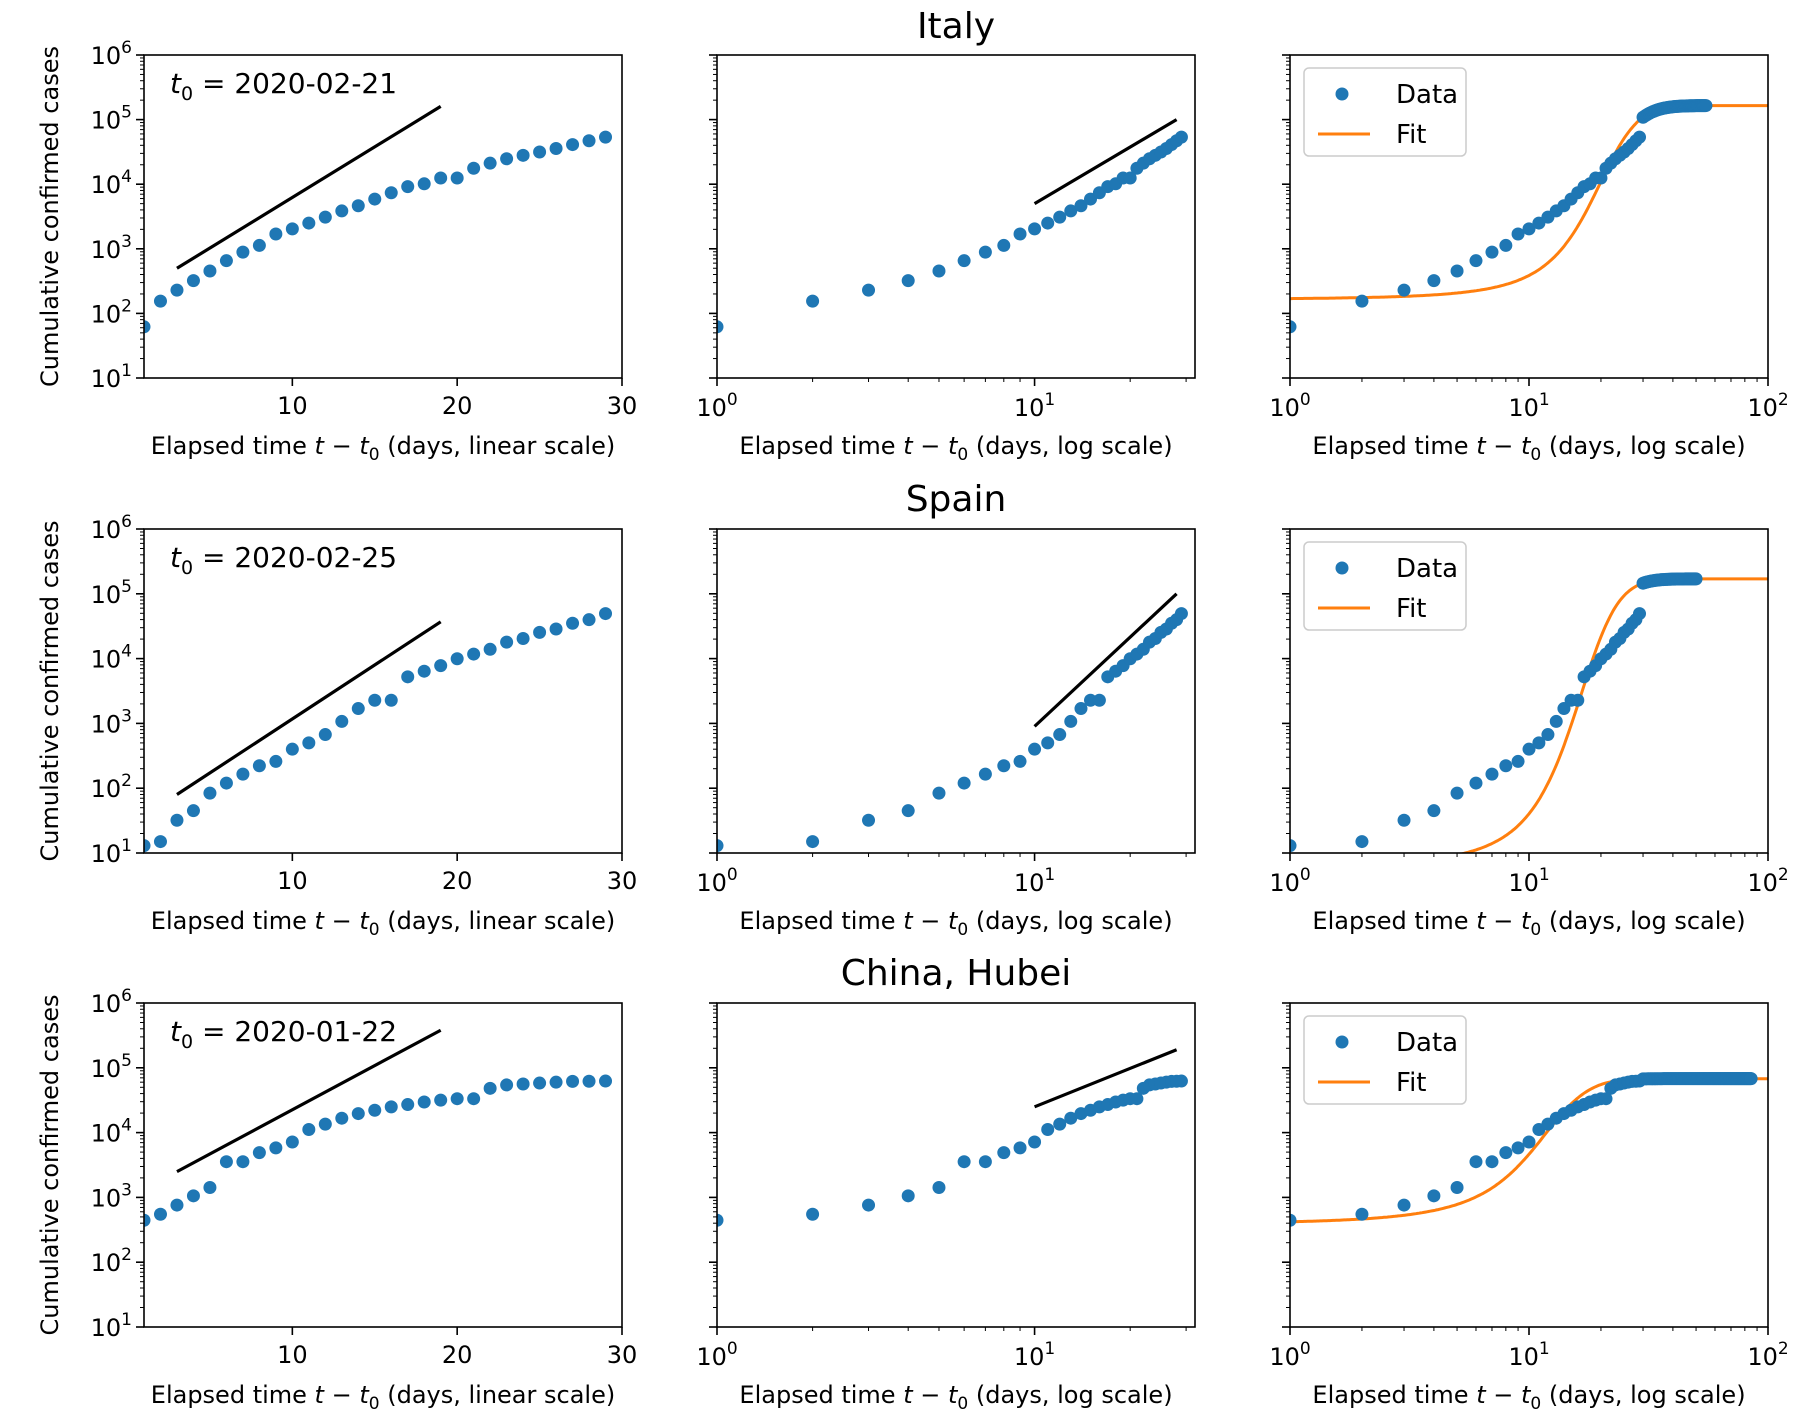 The width and height of the screenshot is (1801, 1428). What do you see at coordinates (716, 406) in the screenshot?
I see `x-tick-label: 10⁰` at bounding box center [716, 406].